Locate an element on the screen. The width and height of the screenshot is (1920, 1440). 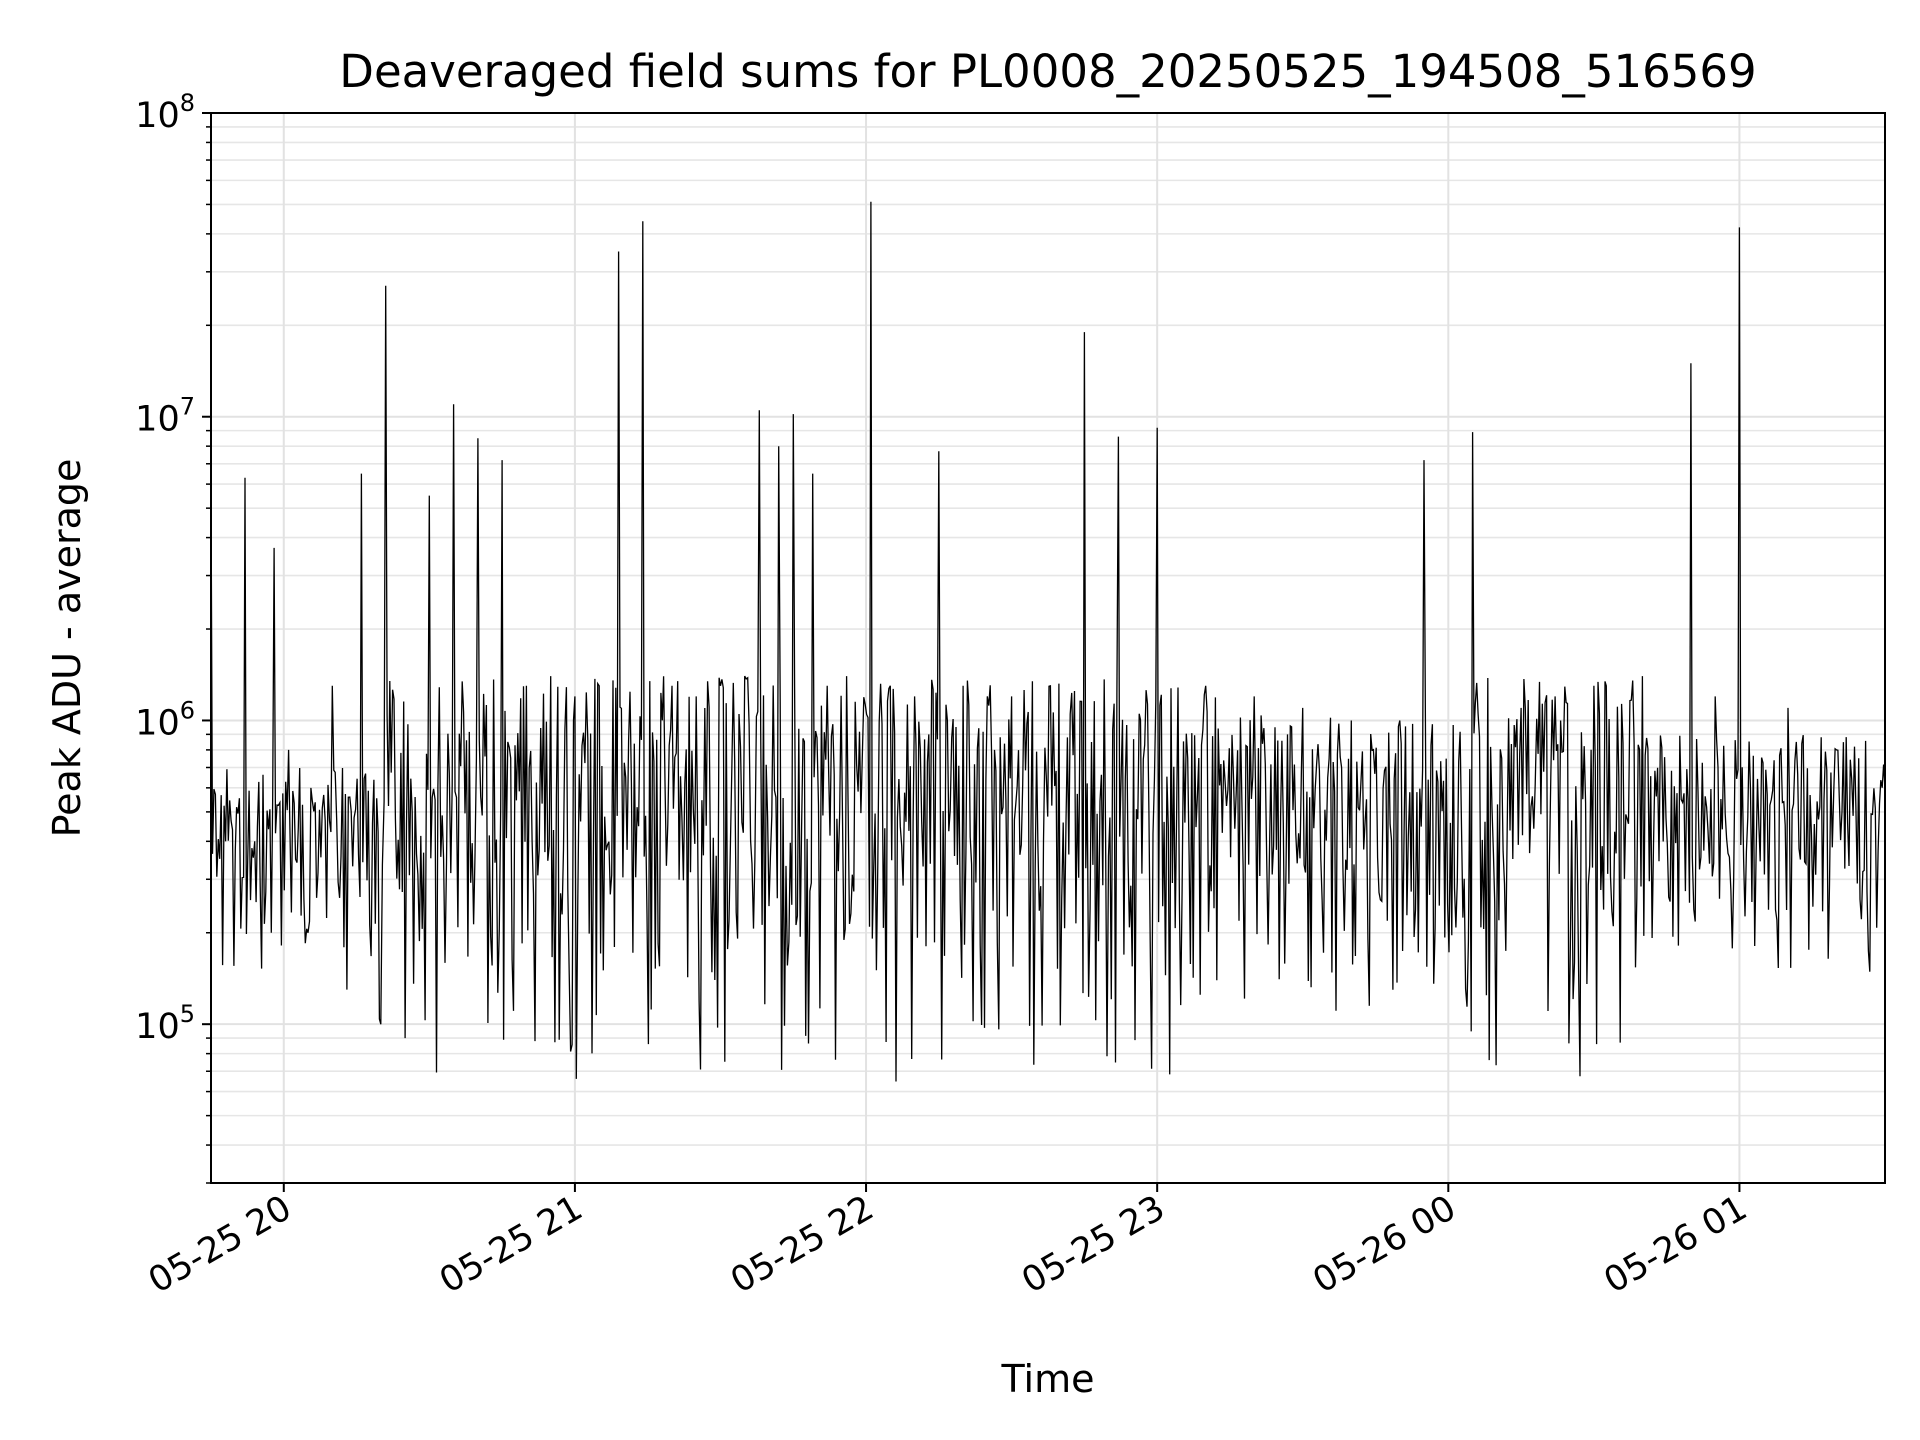
x-tick-label: 05-26 01 is located at coordinates (1676, 1244).